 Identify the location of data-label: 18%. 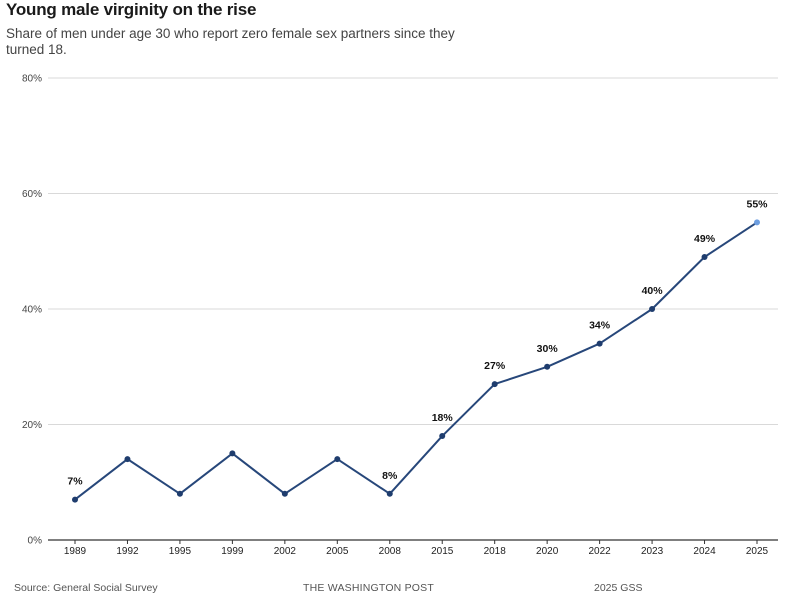
(443, 418).